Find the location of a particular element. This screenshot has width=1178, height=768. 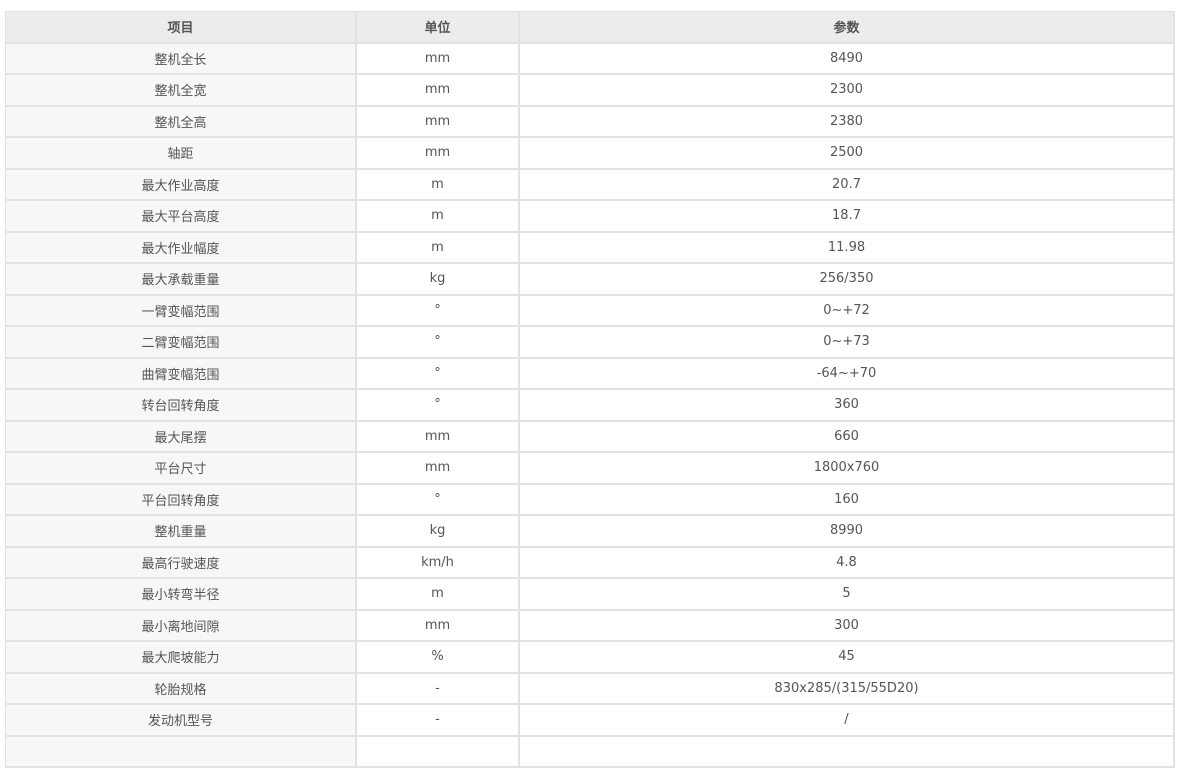

table-header: 项目 单位 参数 is located at coordinates (590, 28).